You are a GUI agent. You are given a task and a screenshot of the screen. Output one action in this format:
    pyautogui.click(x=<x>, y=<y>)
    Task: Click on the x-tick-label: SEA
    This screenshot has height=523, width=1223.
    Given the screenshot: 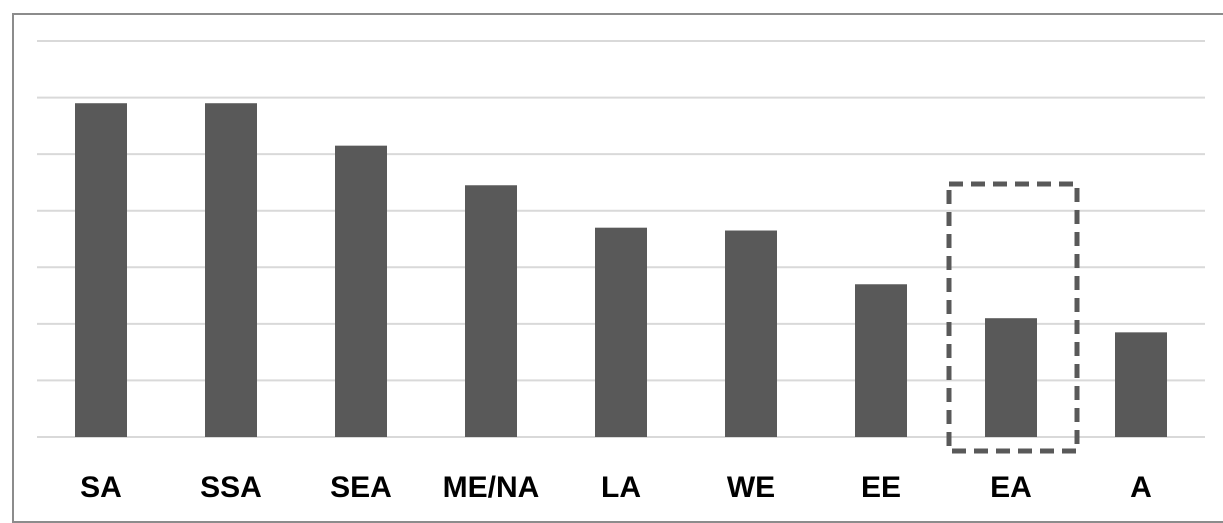 What is the action you would take?
    pyautogui.click(x=361, y=487)
    